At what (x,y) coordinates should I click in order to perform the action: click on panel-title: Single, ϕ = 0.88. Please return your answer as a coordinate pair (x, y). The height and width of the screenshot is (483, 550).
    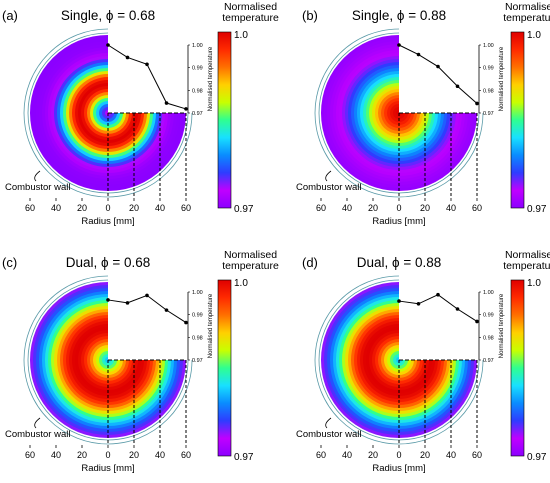
    Looking at the image, I should click on (399, 15).